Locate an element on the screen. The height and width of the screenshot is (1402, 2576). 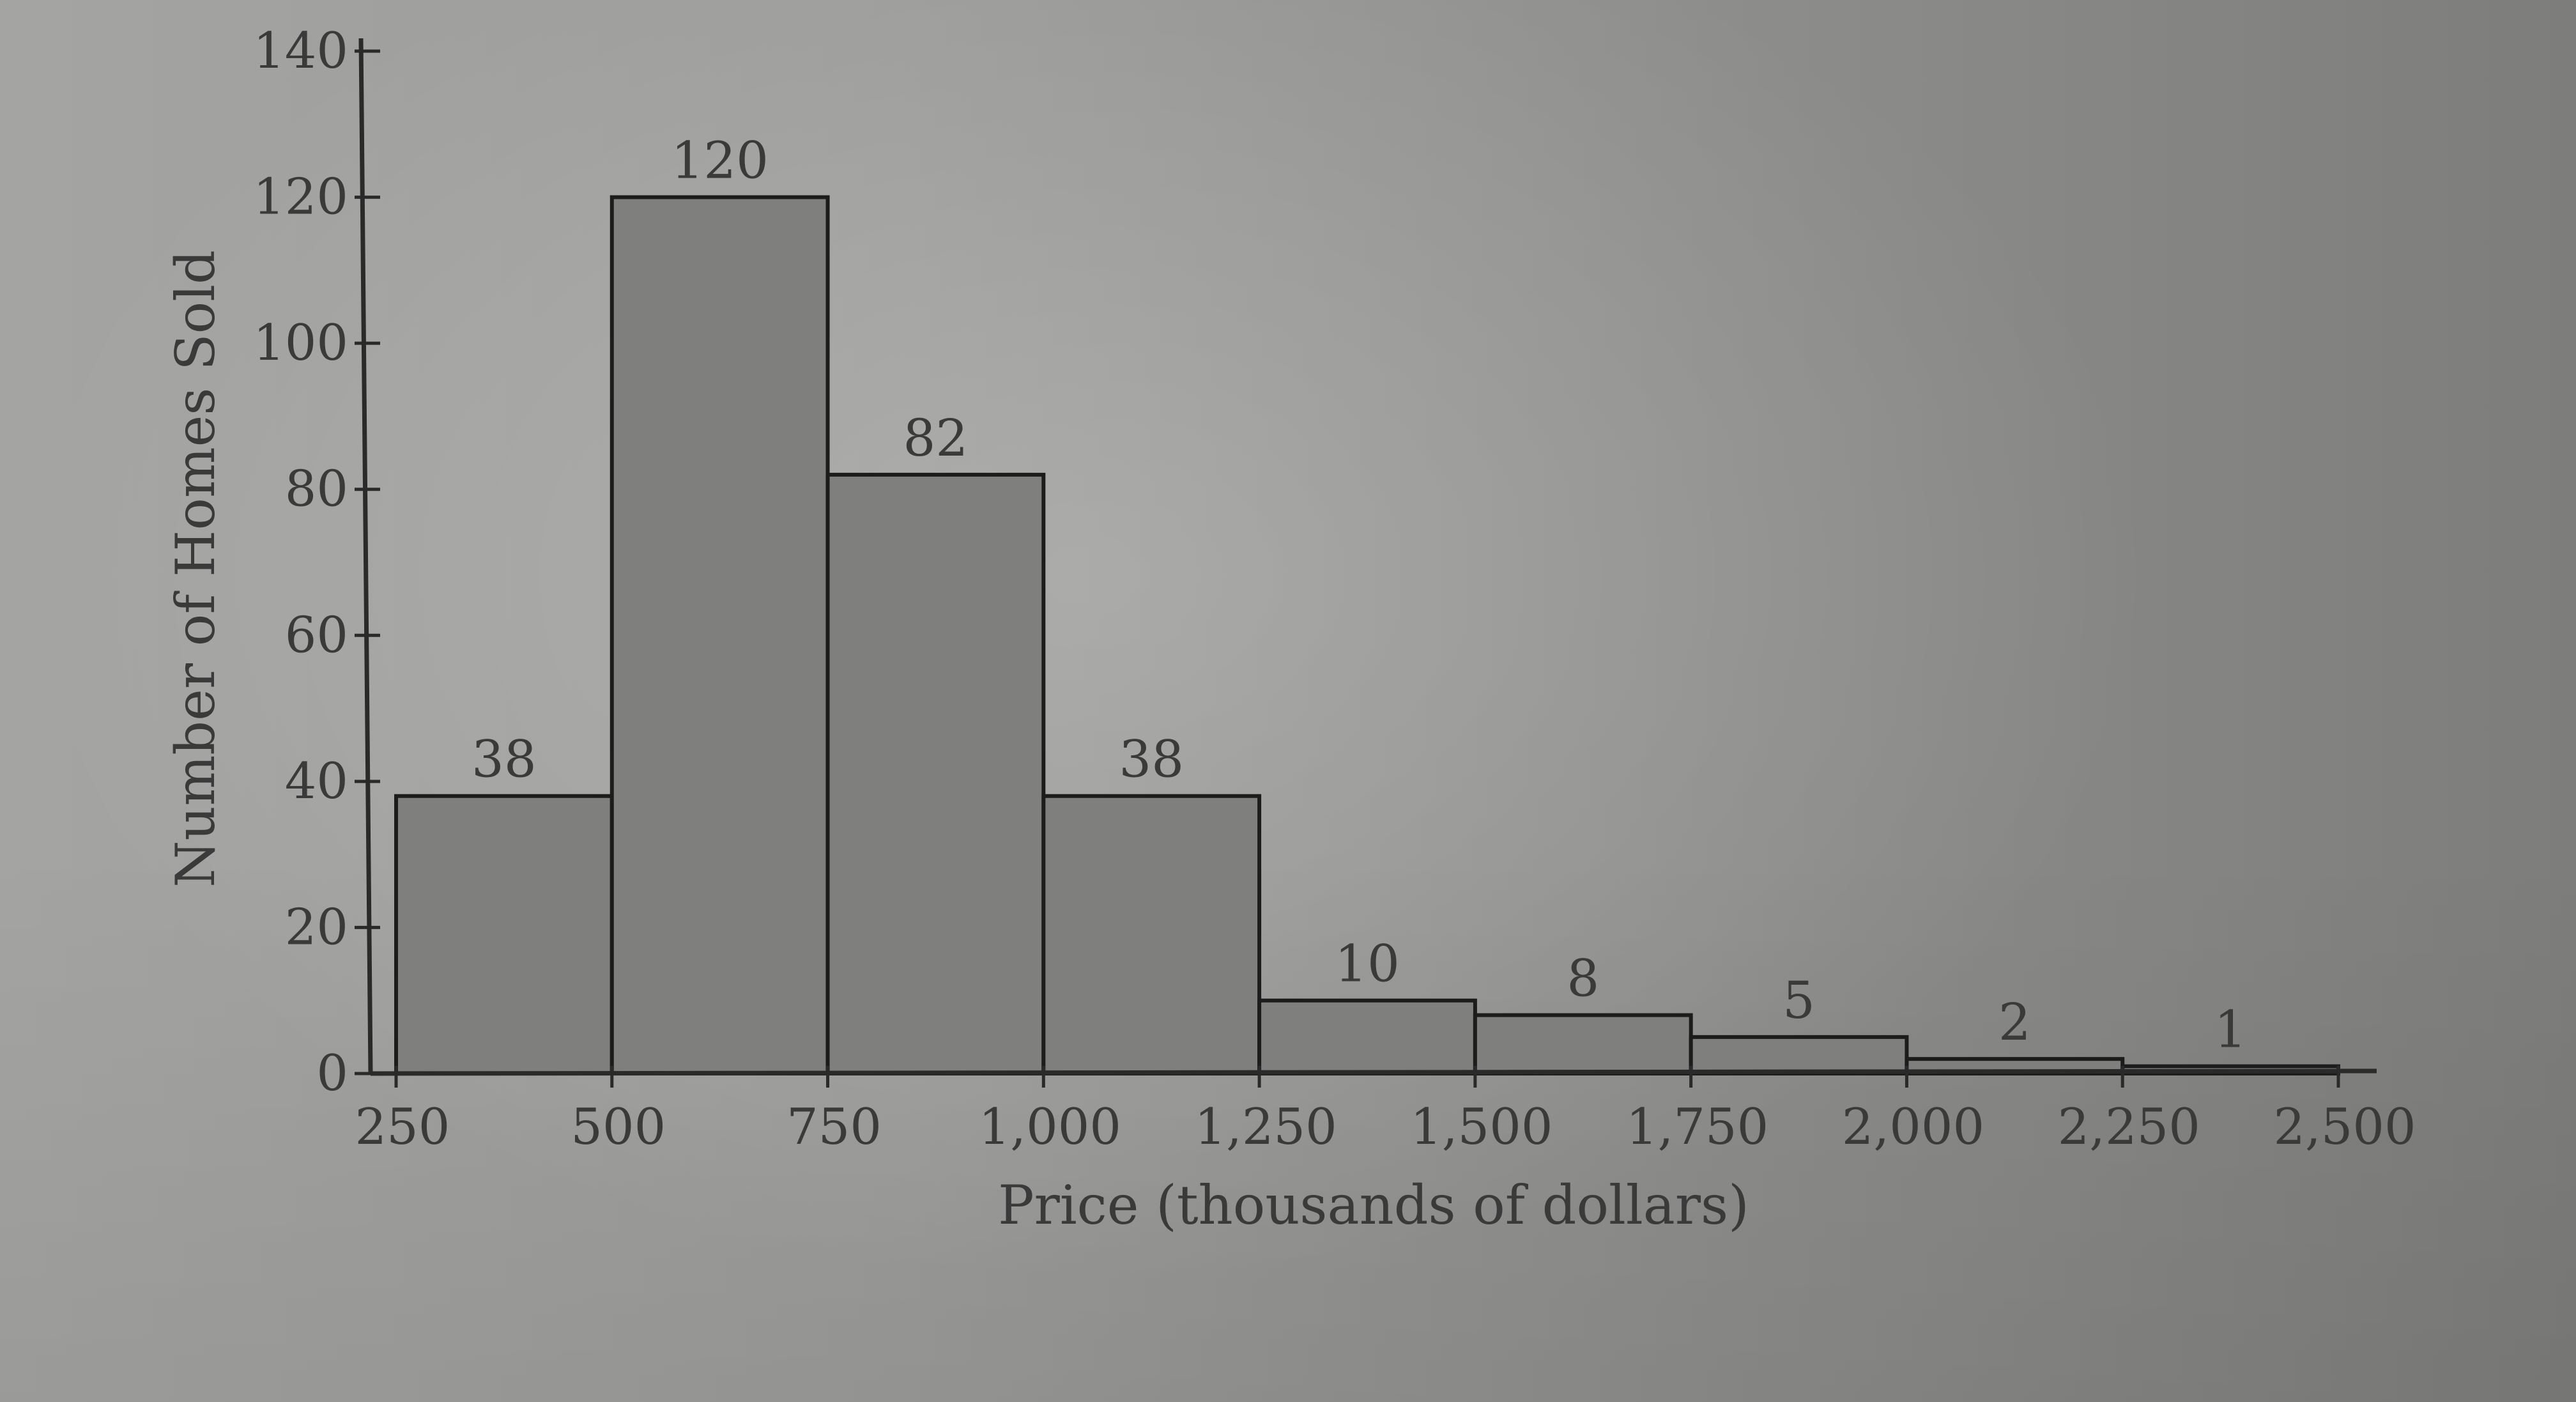
bar-value-label: 1 is located at coordinates (2230, 1030).